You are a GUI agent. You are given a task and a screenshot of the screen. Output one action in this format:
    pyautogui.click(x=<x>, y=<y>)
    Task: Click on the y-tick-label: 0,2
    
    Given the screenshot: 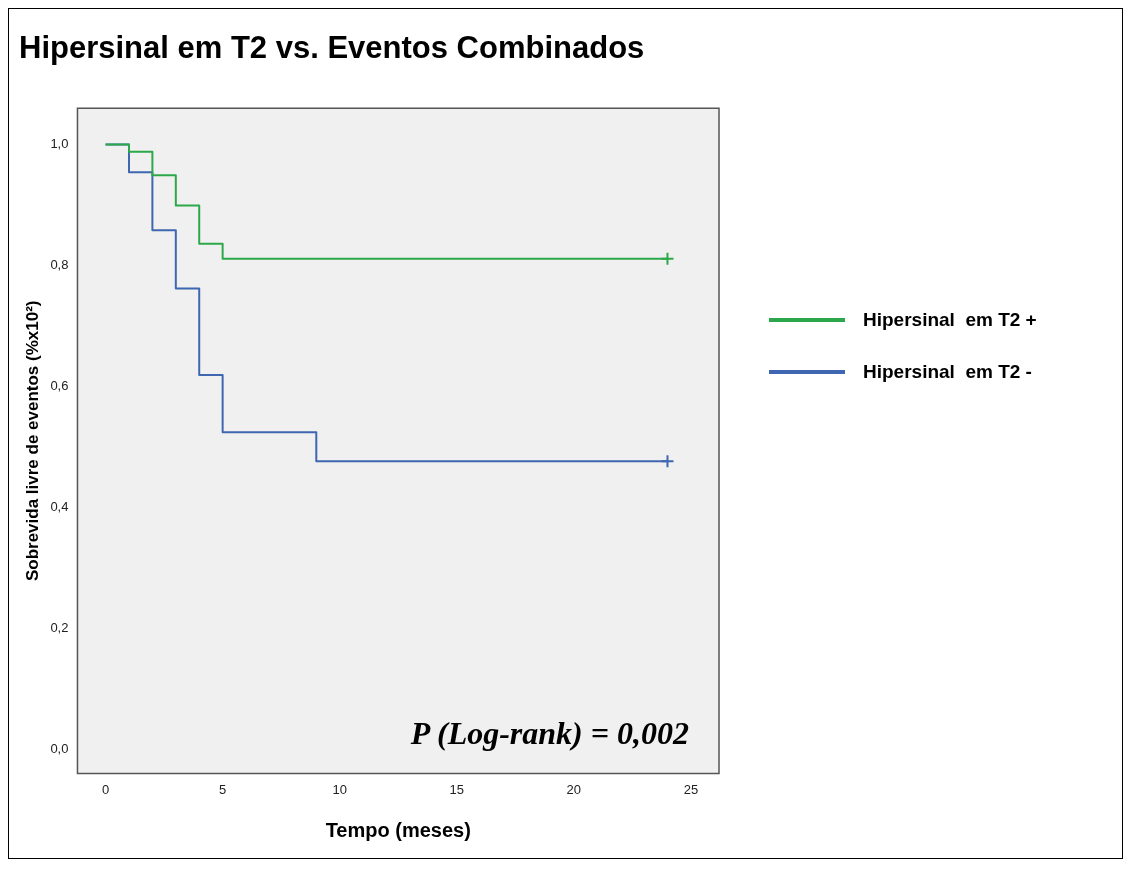 What is the action you would take?
    pyautogui.click(x=59, y=627)
    